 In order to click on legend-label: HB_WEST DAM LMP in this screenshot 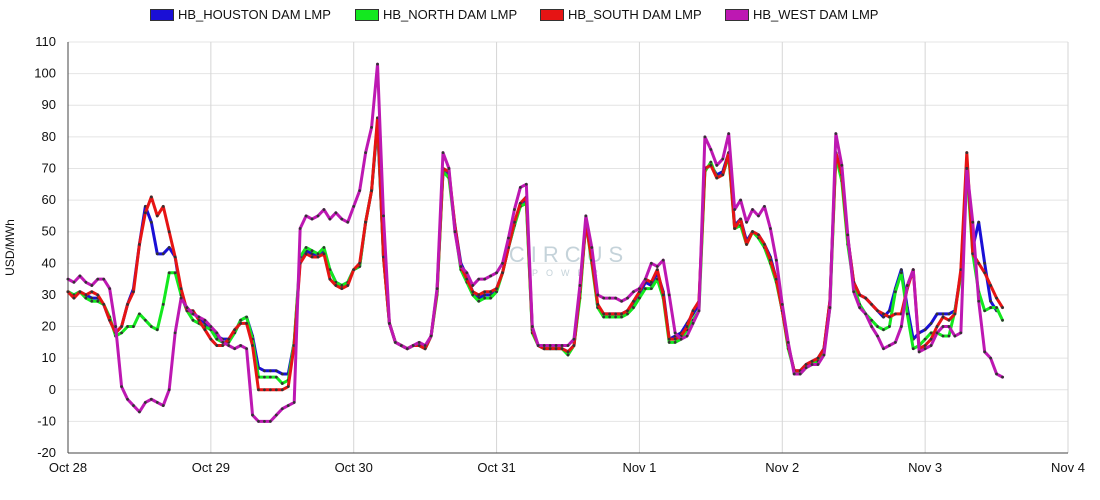, I will do `click(816, 14)`.